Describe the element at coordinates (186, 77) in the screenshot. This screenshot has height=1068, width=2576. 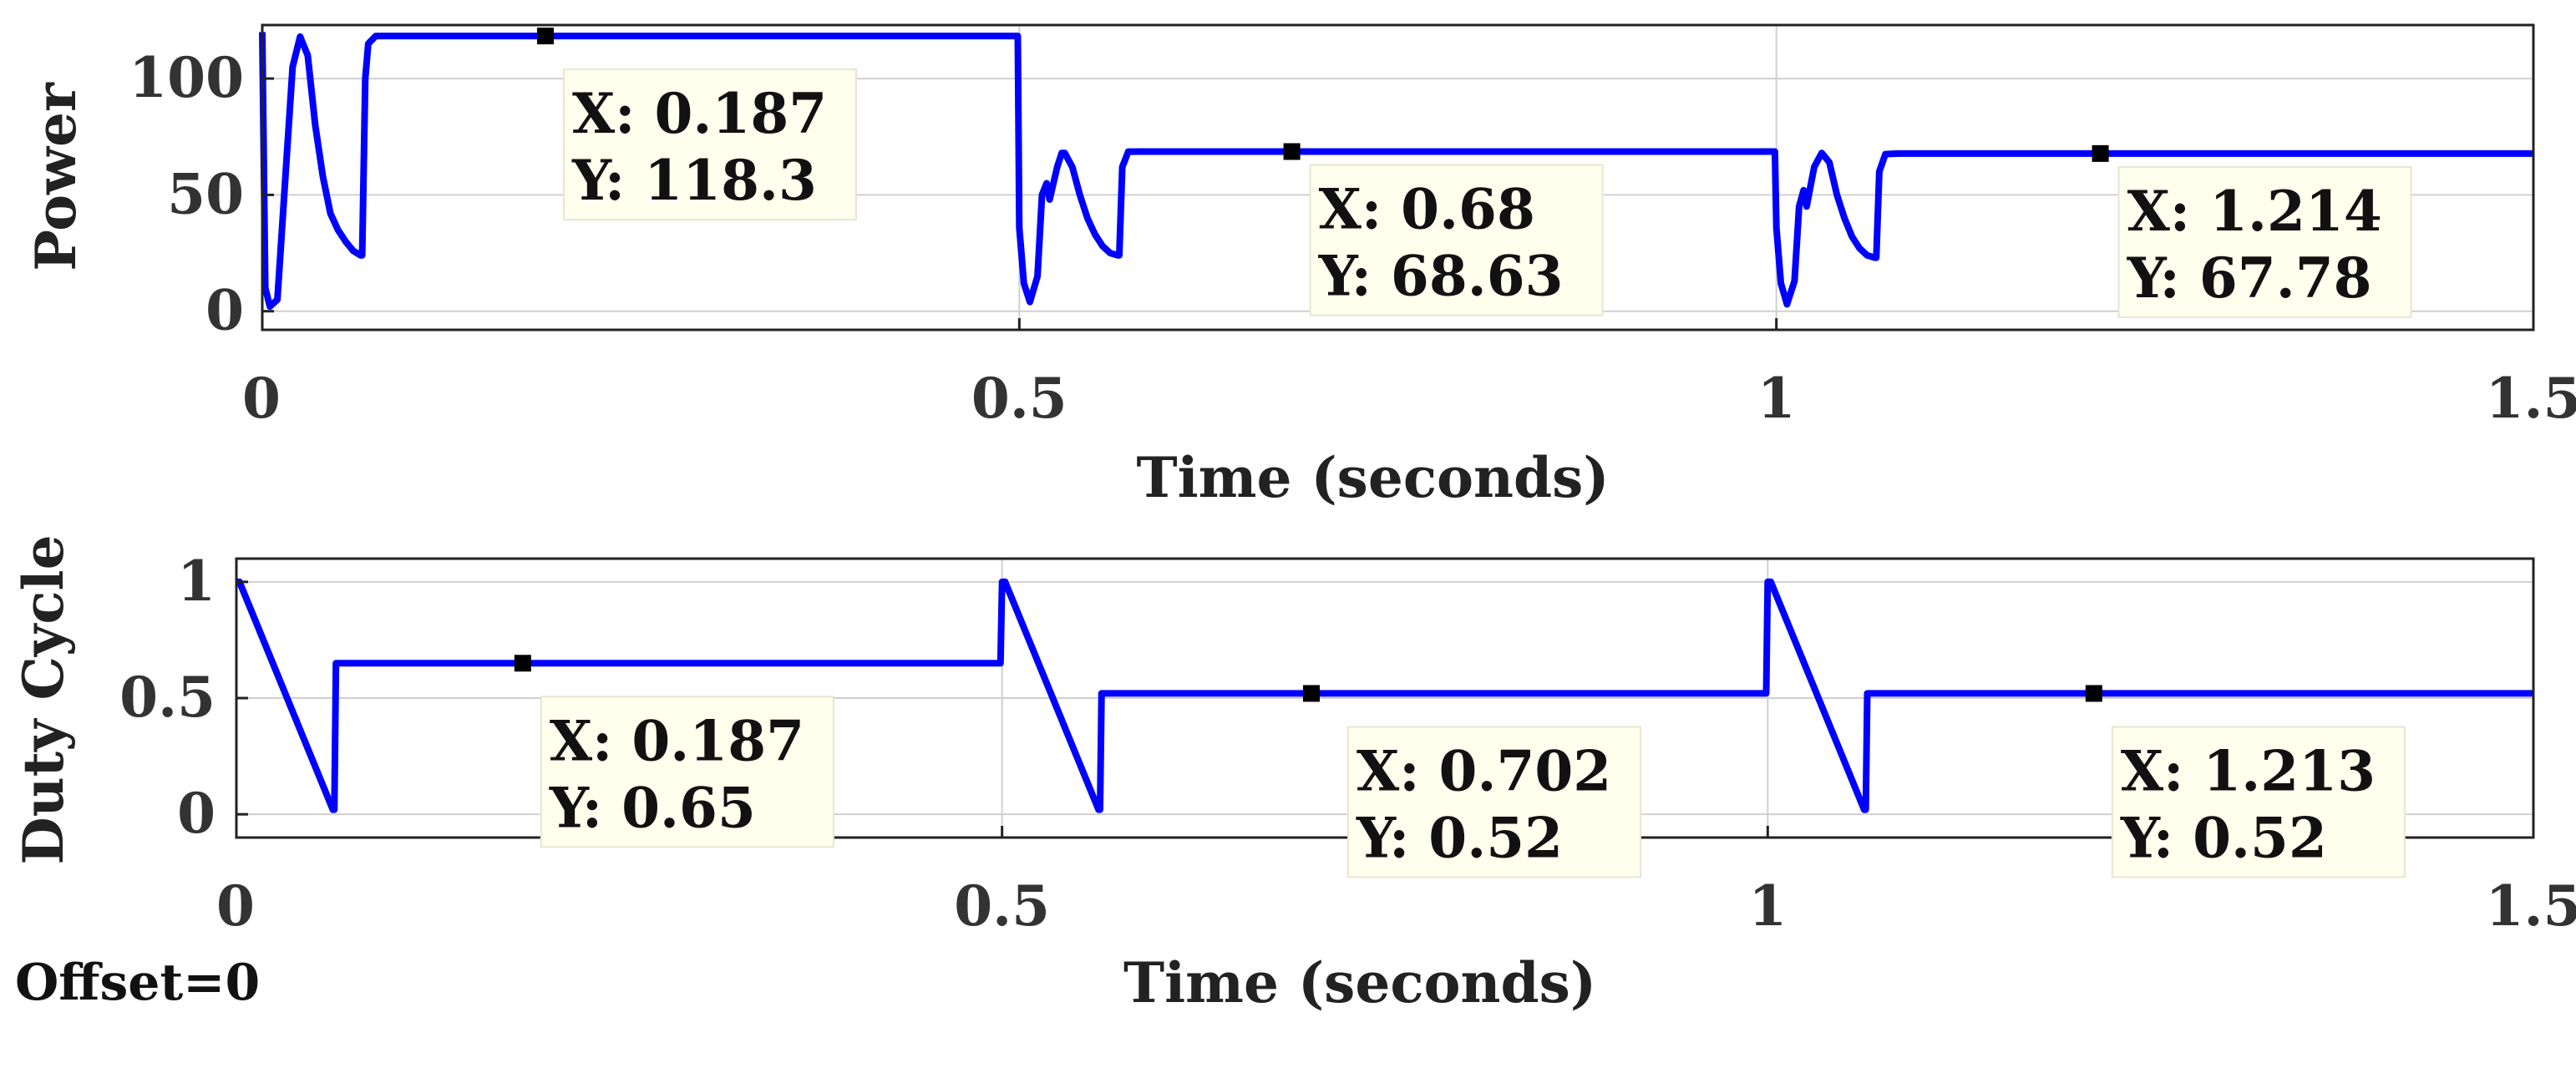
I see `power-y-tick-label: 100` at that location.